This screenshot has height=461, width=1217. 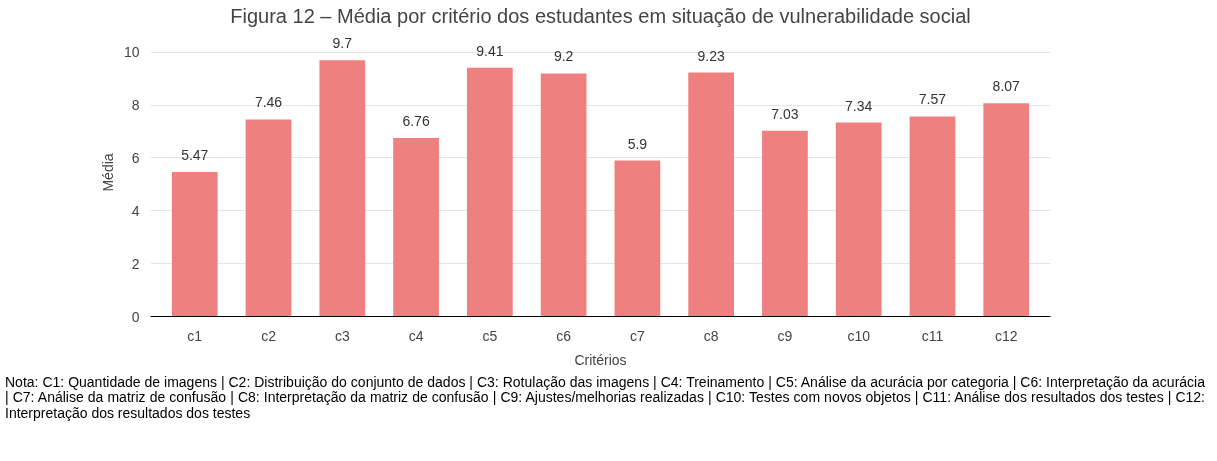 I want to click on data-label: 7.57, so click(x=932, y=99).